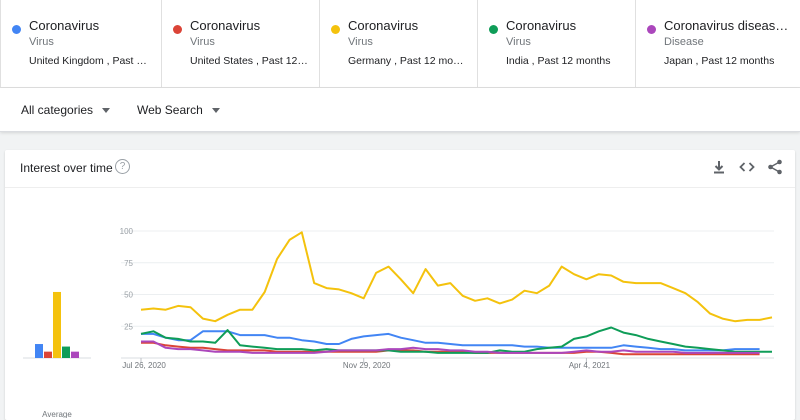  Describe the element at coordinates (684, 42) in the screenshot. I see `term-type: Disease` at that location.